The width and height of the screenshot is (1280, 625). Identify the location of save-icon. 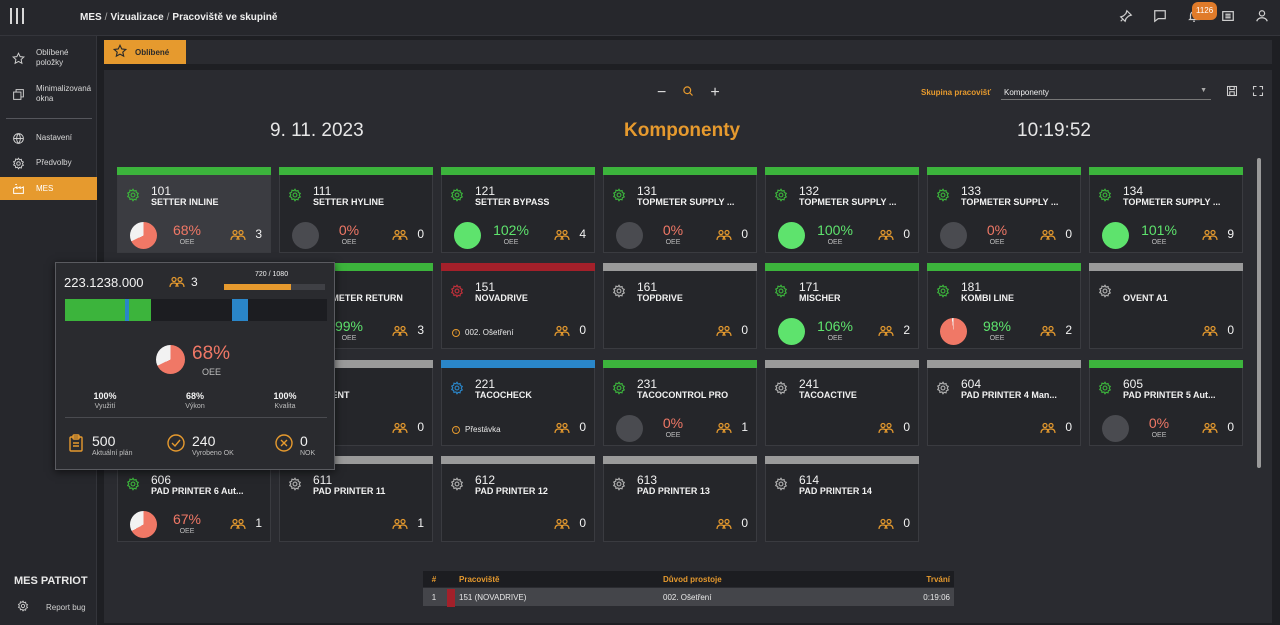
(1232, 92).